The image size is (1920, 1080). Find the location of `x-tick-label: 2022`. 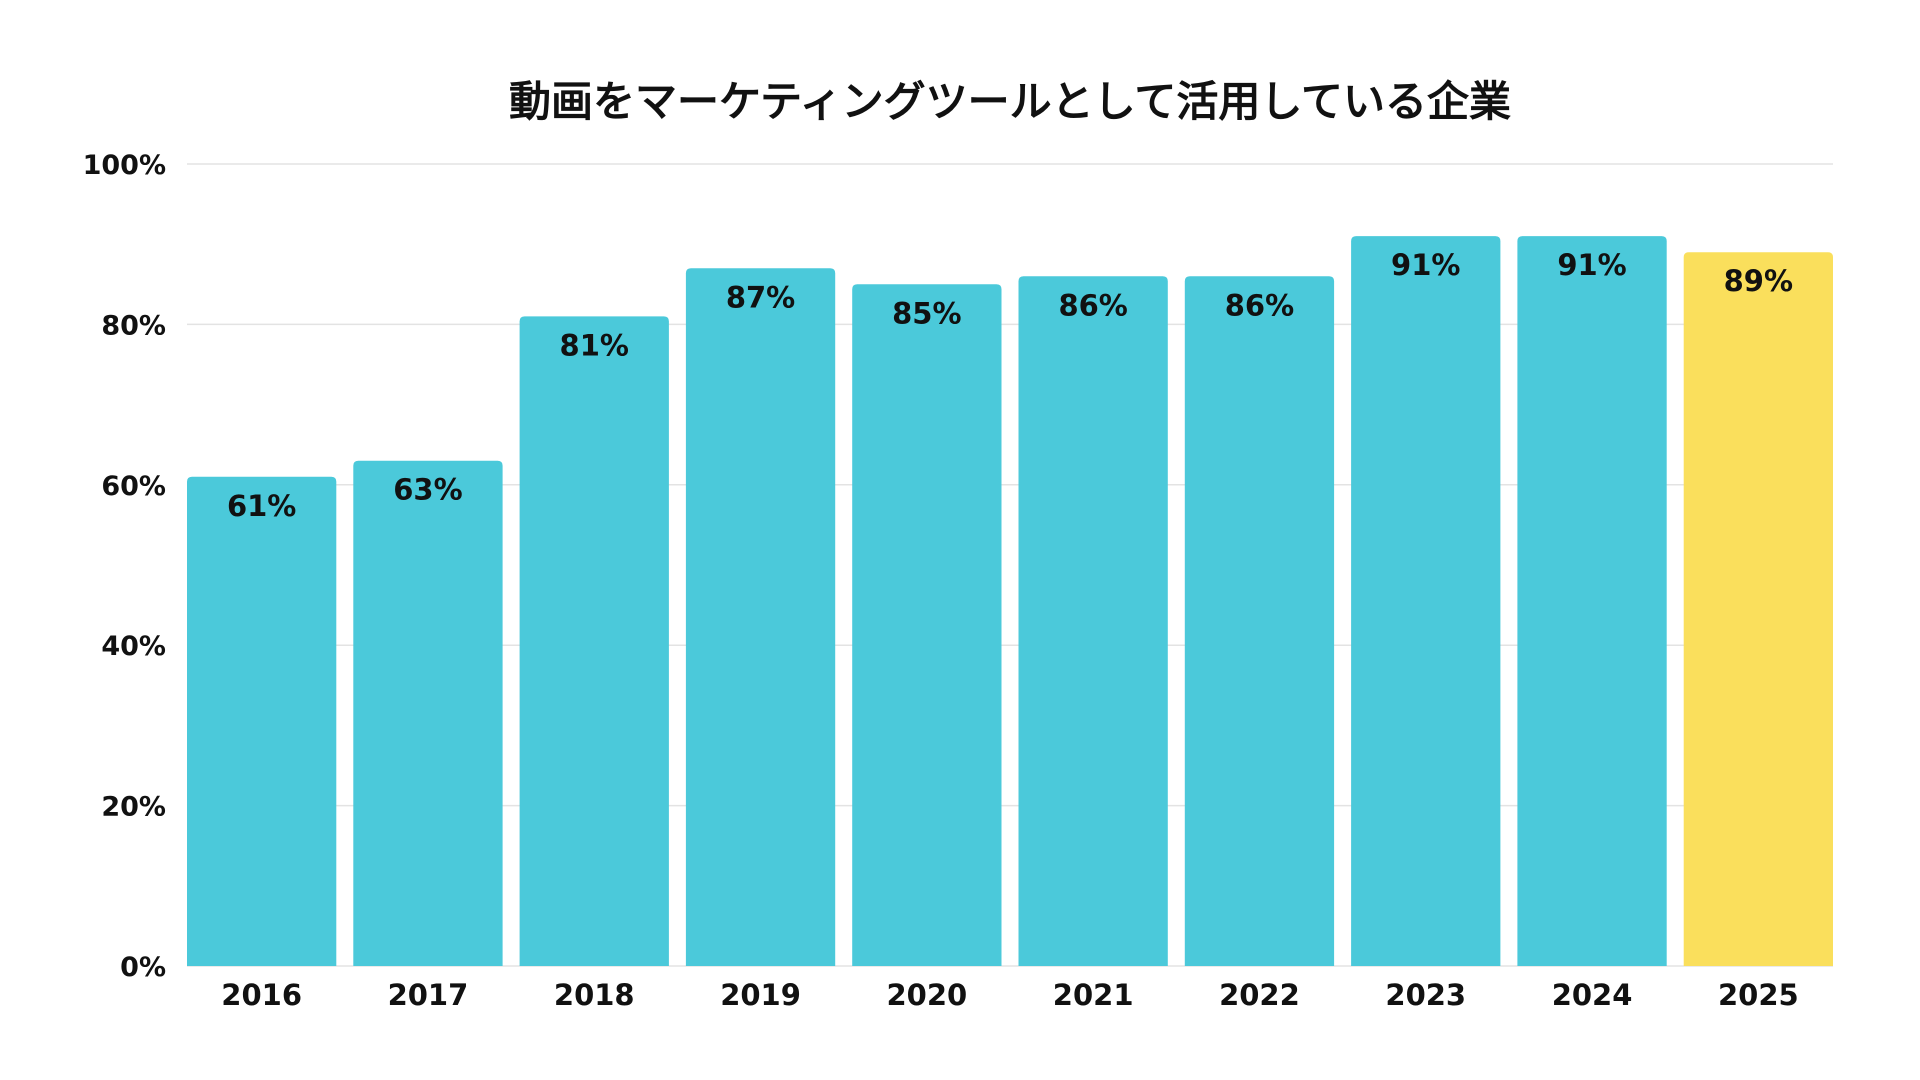

x-tick-label: 2022 is located at coordinates (1259, 995).